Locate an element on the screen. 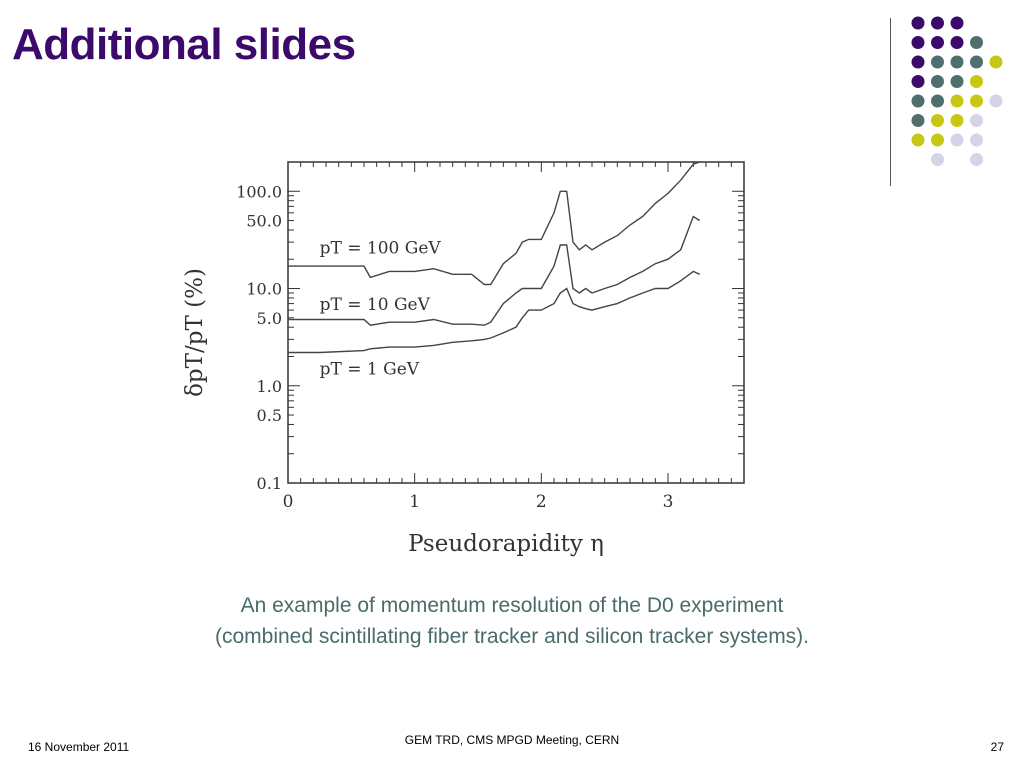 This screenshot has height=768, width=1024. slide-title: Additional slides is located at coordinates (184, 44).